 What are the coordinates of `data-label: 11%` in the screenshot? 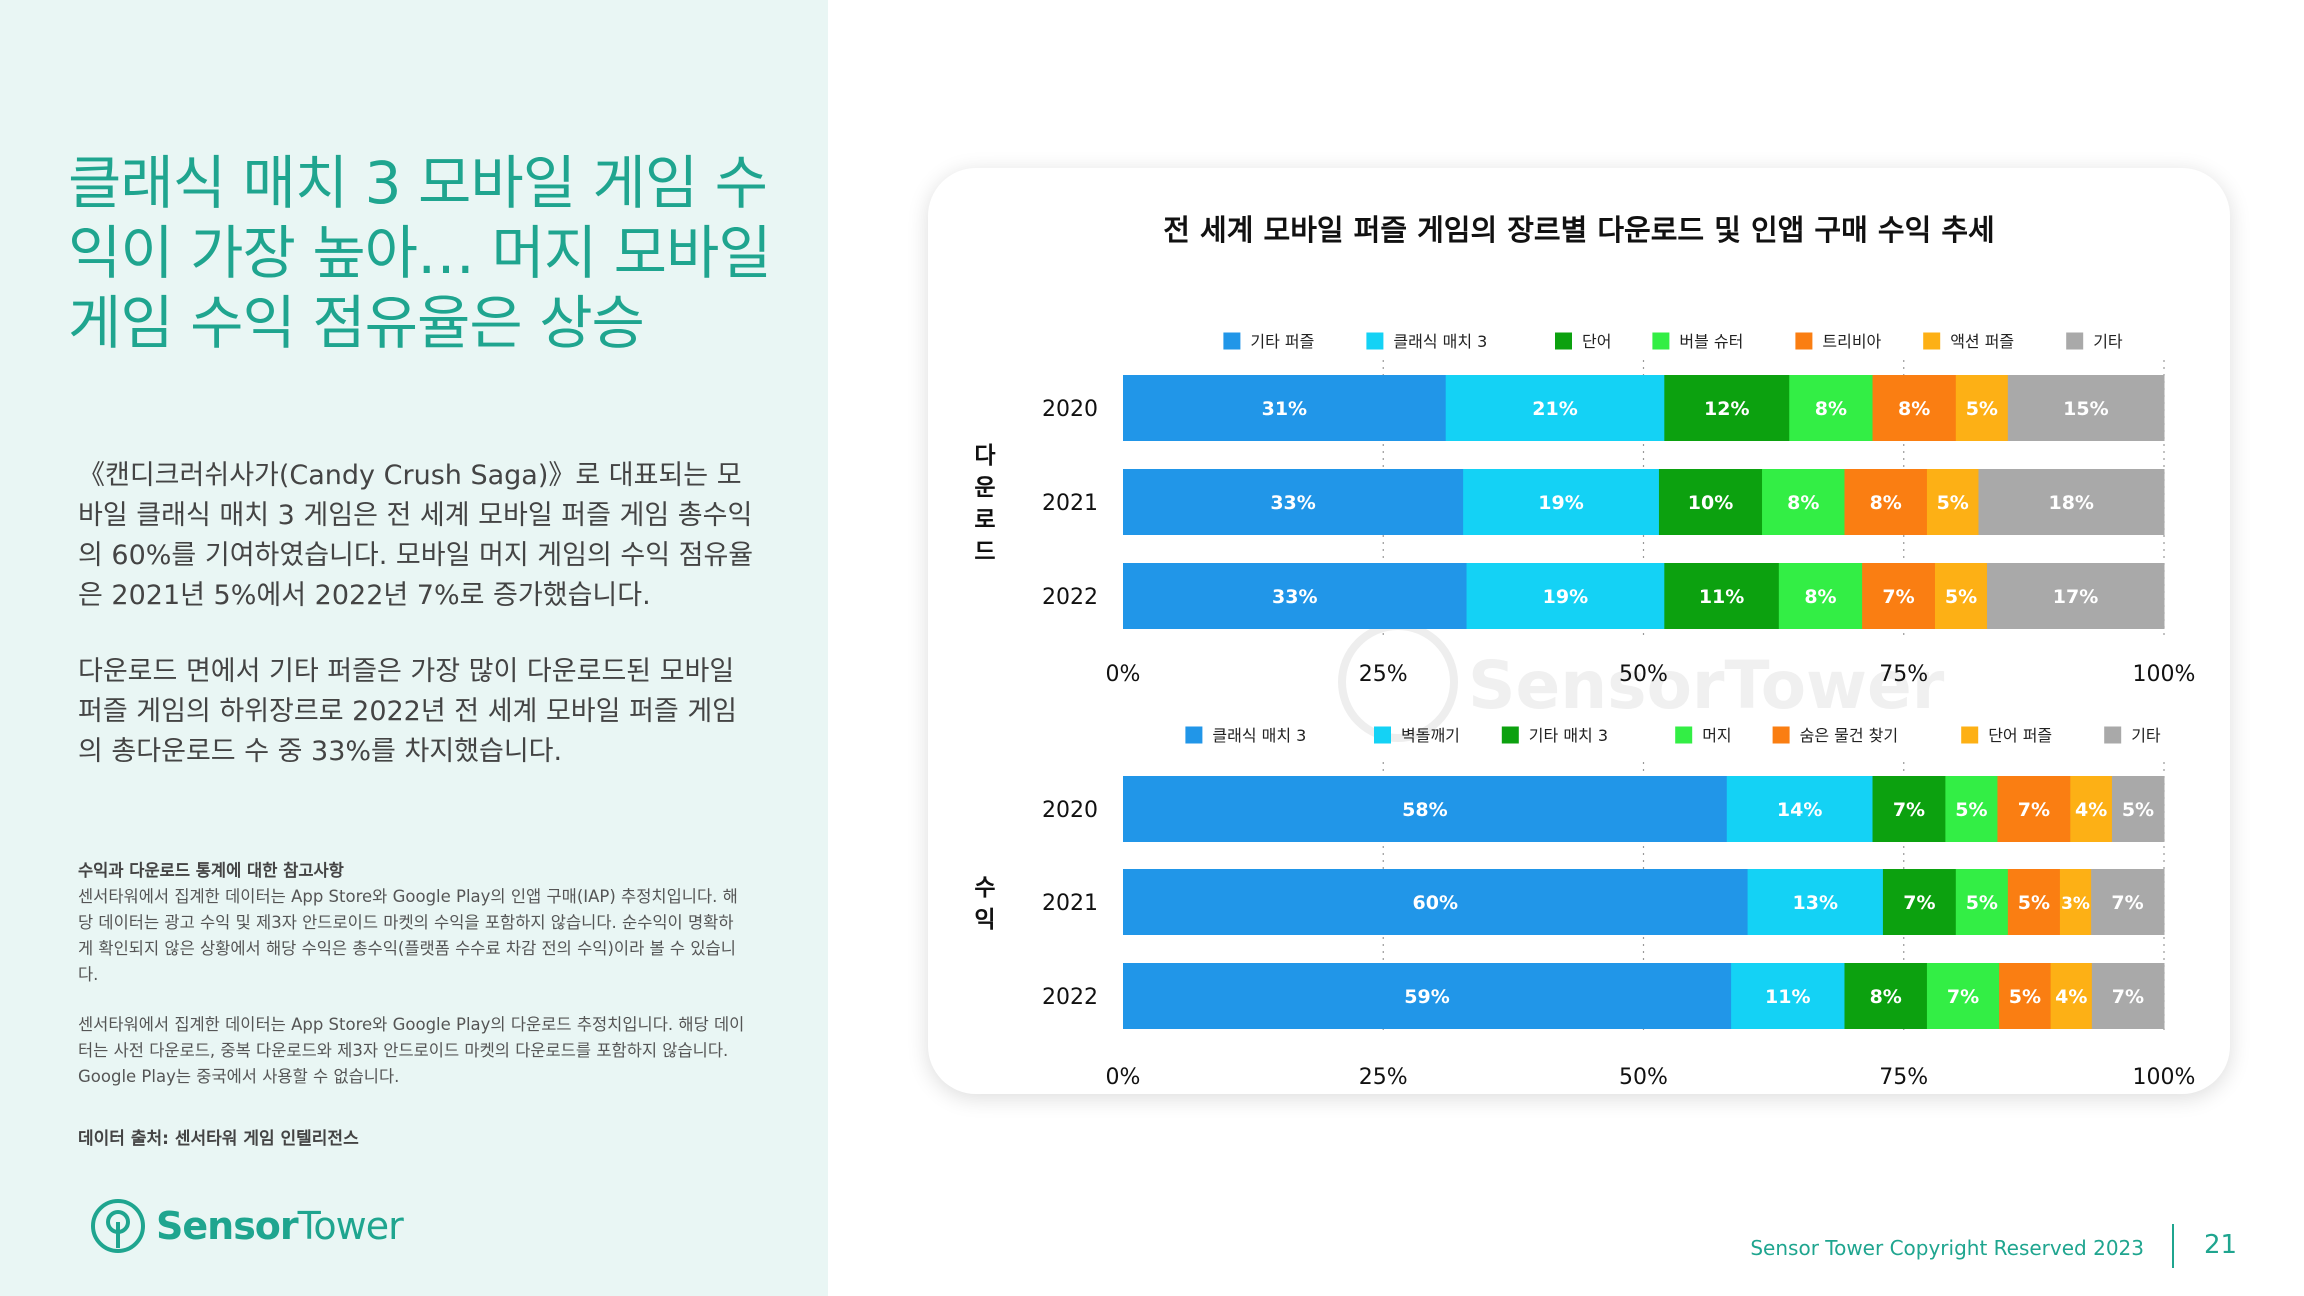 It's located at (1787, 997).